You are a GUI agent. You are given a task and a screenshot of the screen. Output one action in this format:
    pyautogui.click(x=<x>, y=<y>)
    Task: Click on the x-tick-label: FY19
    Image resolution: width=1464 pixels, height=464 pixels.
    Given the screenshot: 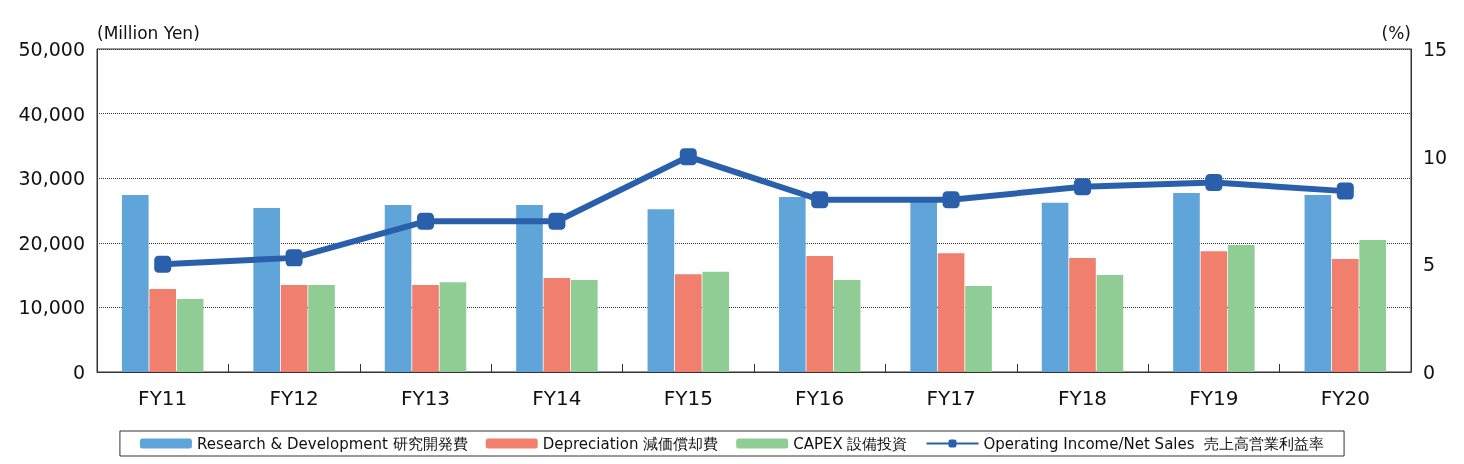 What is the action you would take?
    pyautogui.click(x=1214, y=398)
    